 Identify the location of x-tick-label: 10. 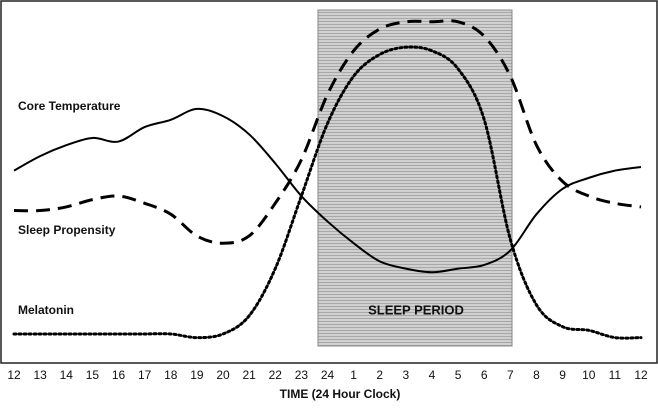
(589, 375).